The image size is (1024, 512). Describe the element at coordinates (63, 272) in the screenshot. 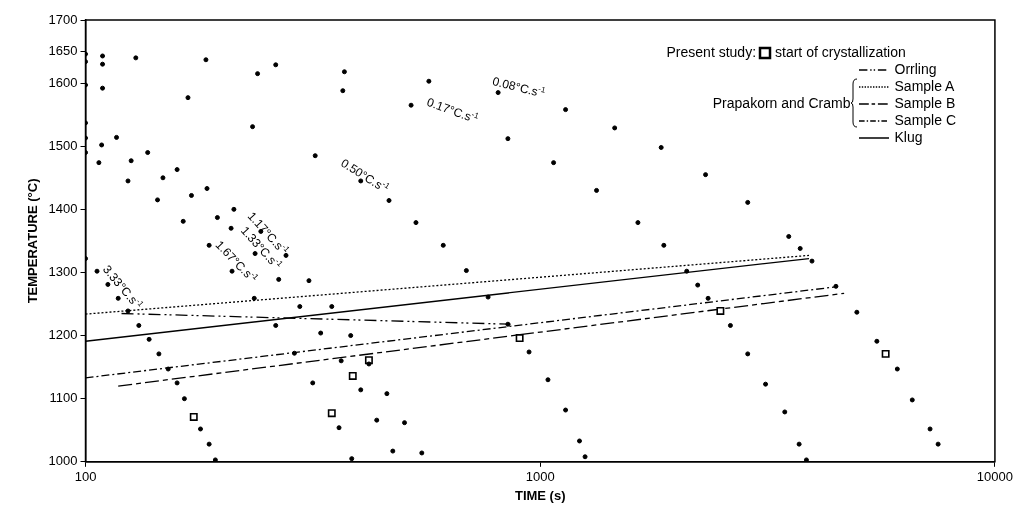

I see `y-tick-label: 1300` at that location.